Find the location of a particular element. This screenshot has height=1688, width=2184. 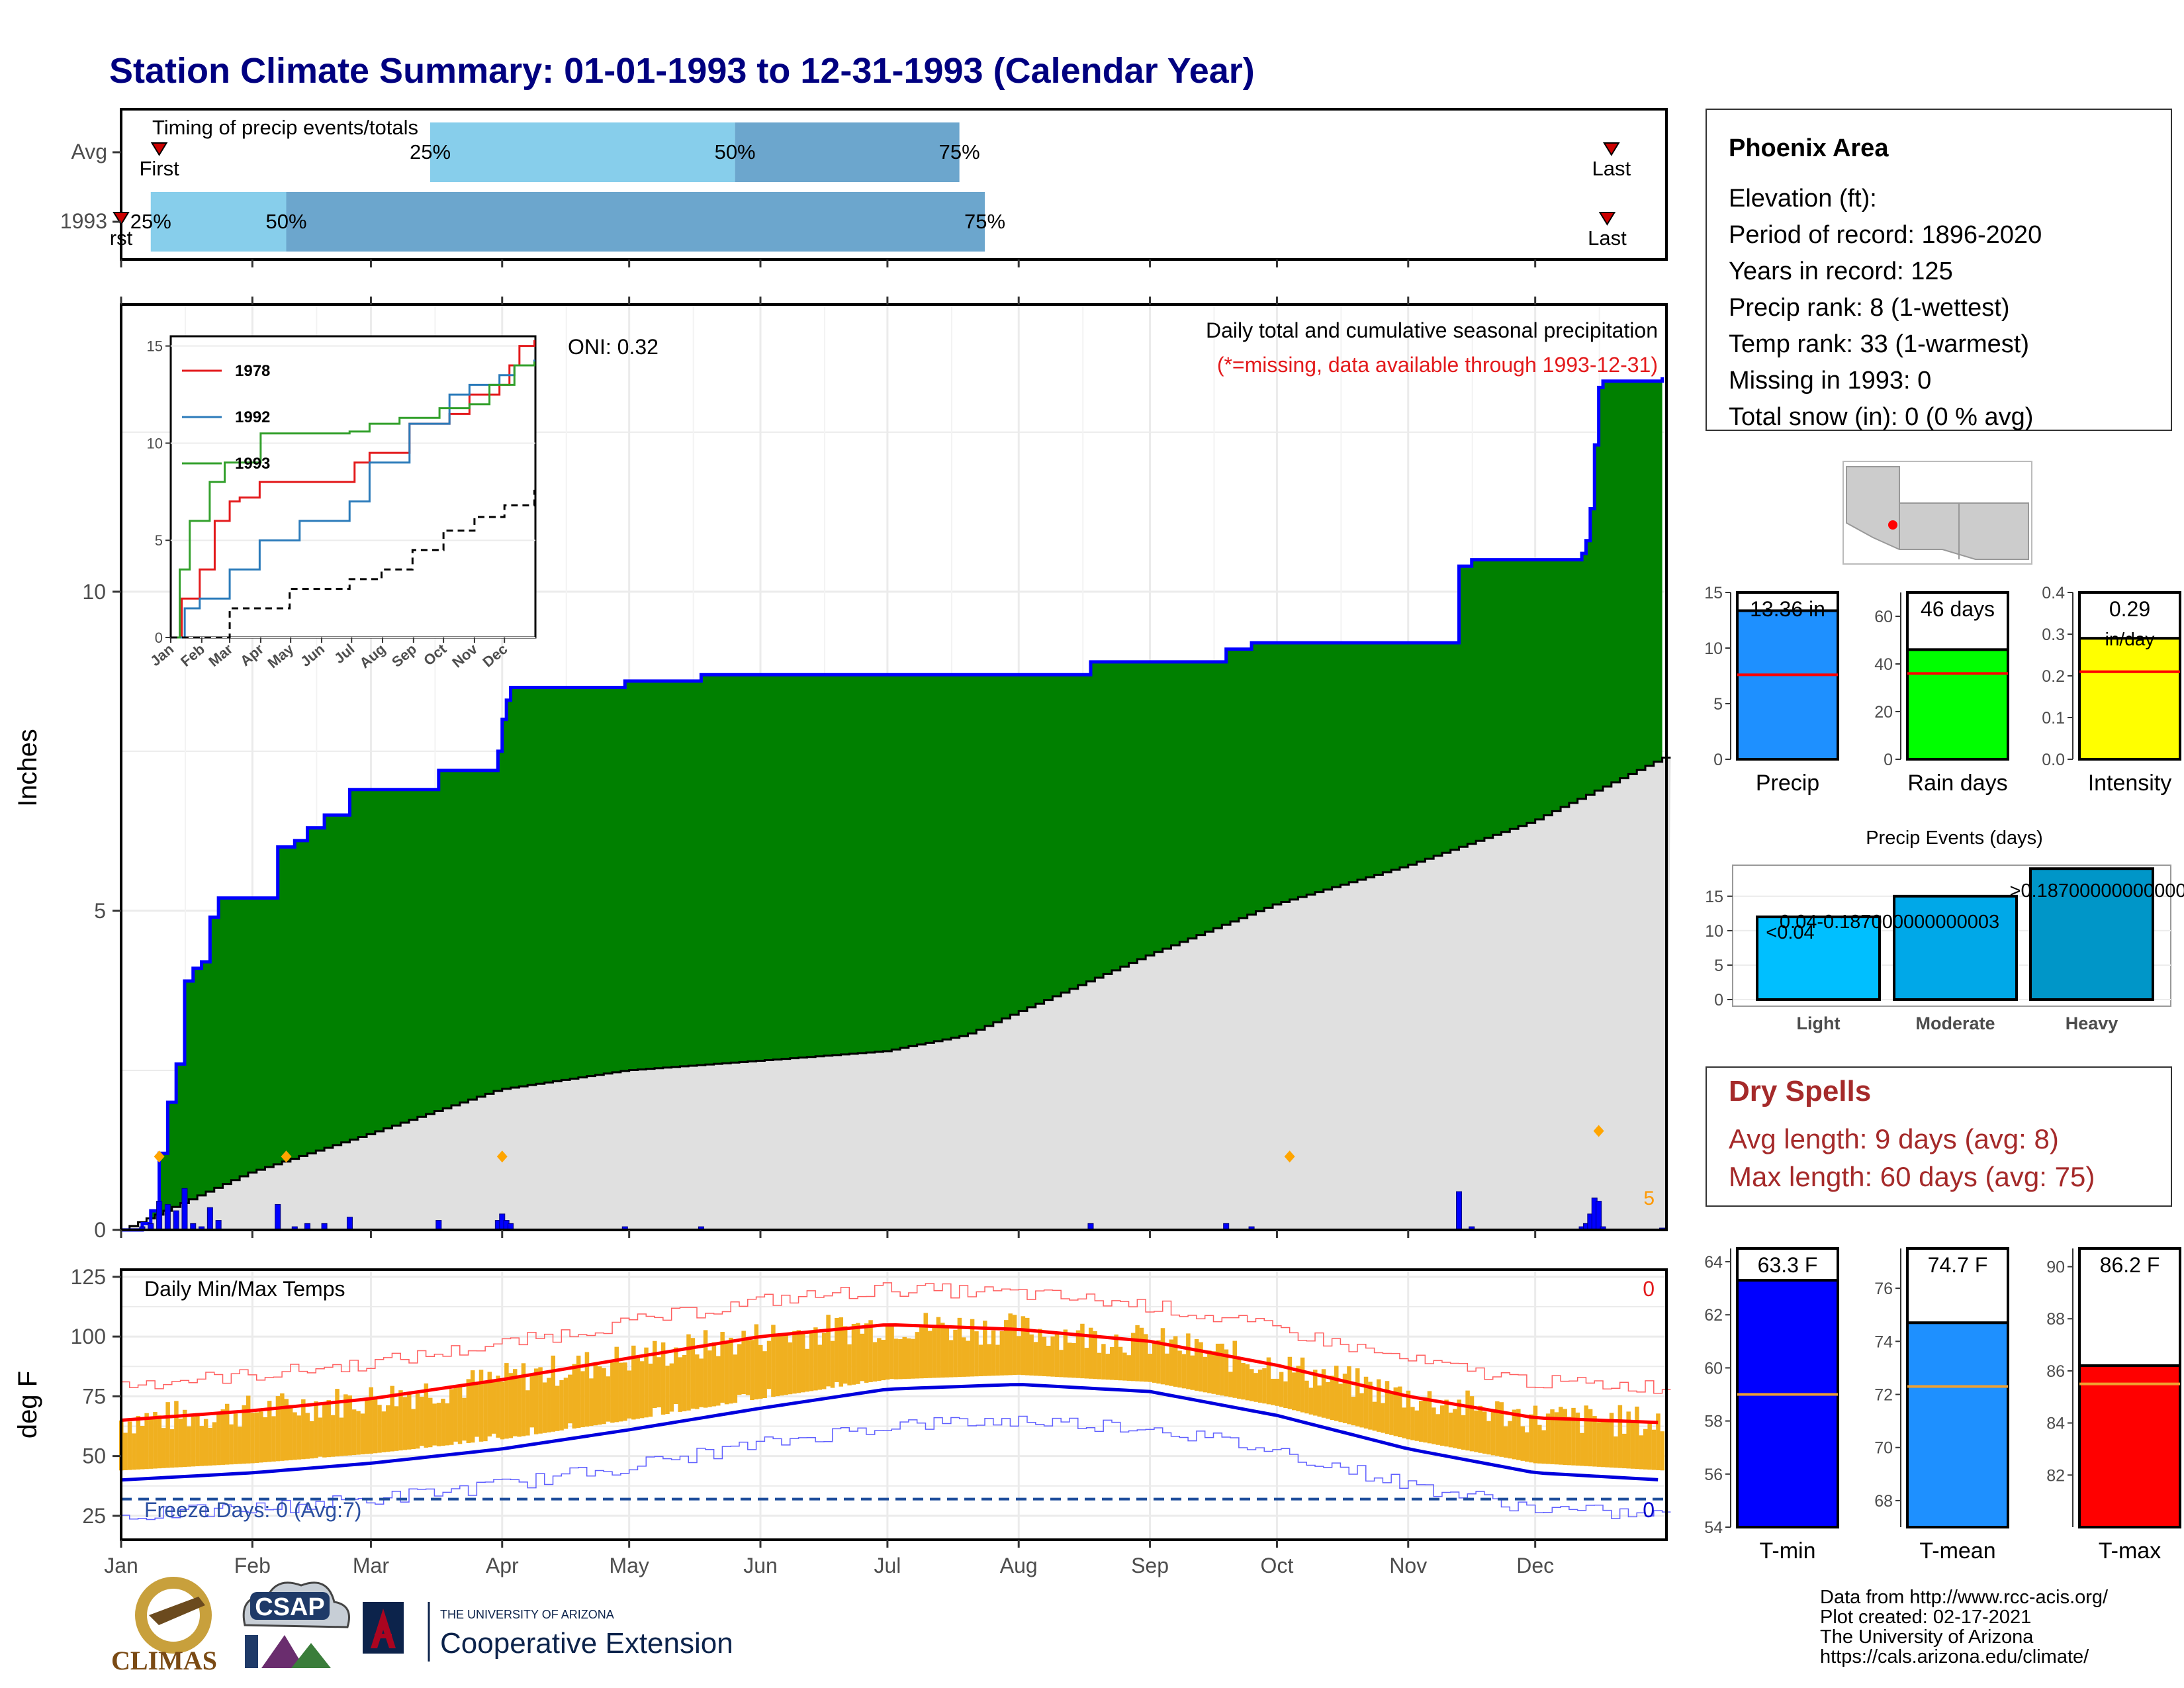

oni-value: ONI: 0.32 is located at coordinates (613, 347).